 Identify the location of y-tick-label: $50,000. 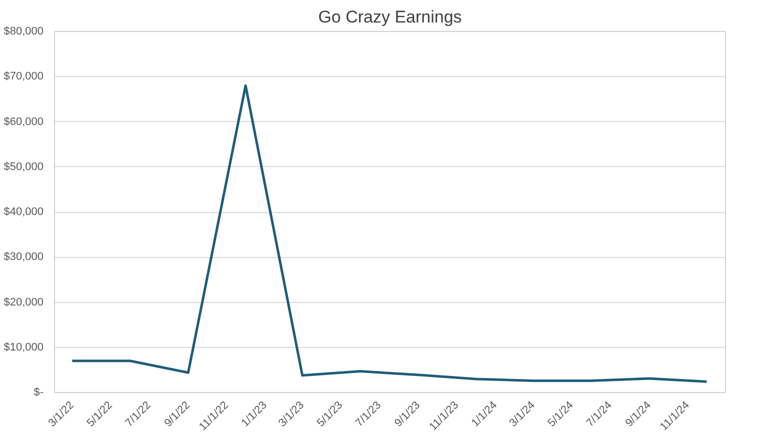
(24, 166).